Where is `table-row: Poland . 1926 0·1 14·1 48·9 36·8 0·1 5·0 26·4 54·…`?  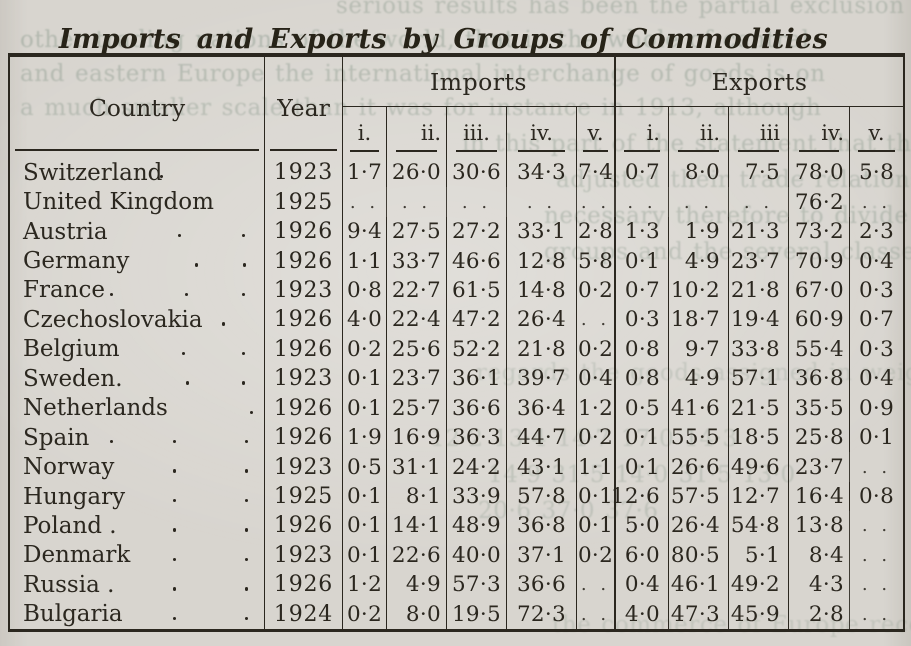 table-row: Poland . 1926 0·1 14·1 48·9 36·8 0·1 5·0 26·4 54·… is located at coordinates (456, 526).